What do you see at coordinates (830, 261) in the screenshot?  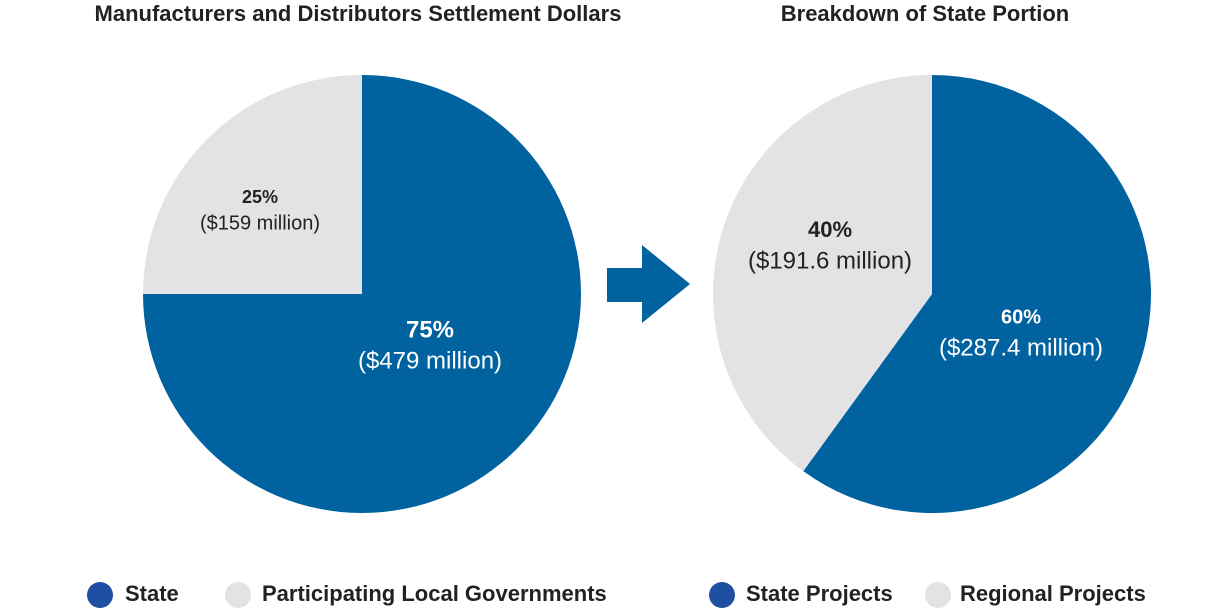 I see `amount-label: ($191.6 million)` at bounding box center [830, 261].